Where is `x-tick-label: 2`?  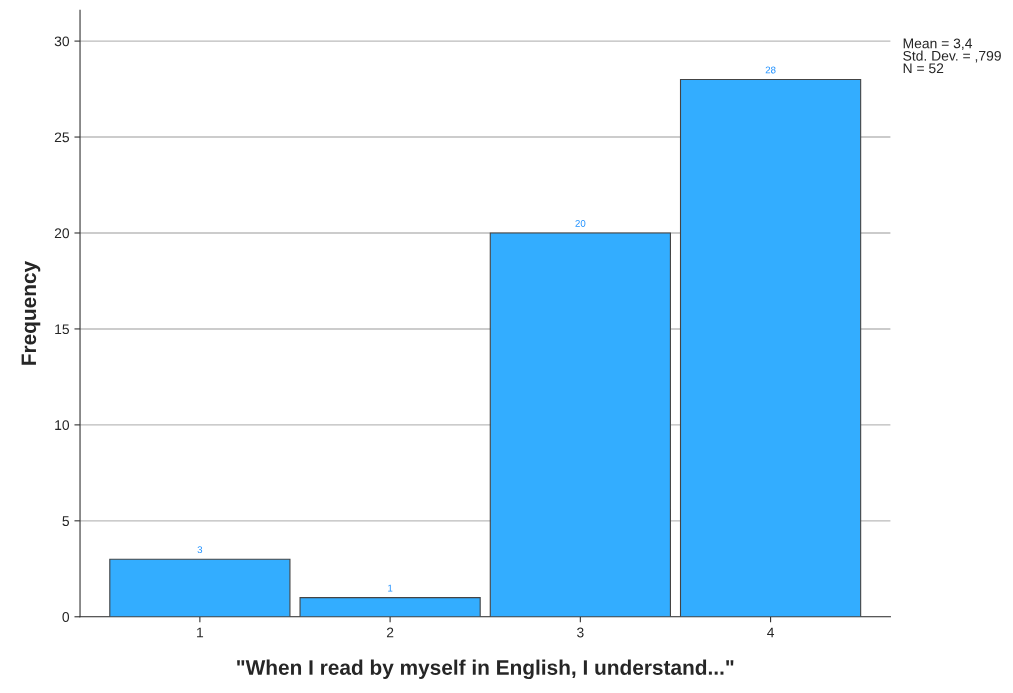 x-tick-label: 2 is located at coordinates (390, 632).